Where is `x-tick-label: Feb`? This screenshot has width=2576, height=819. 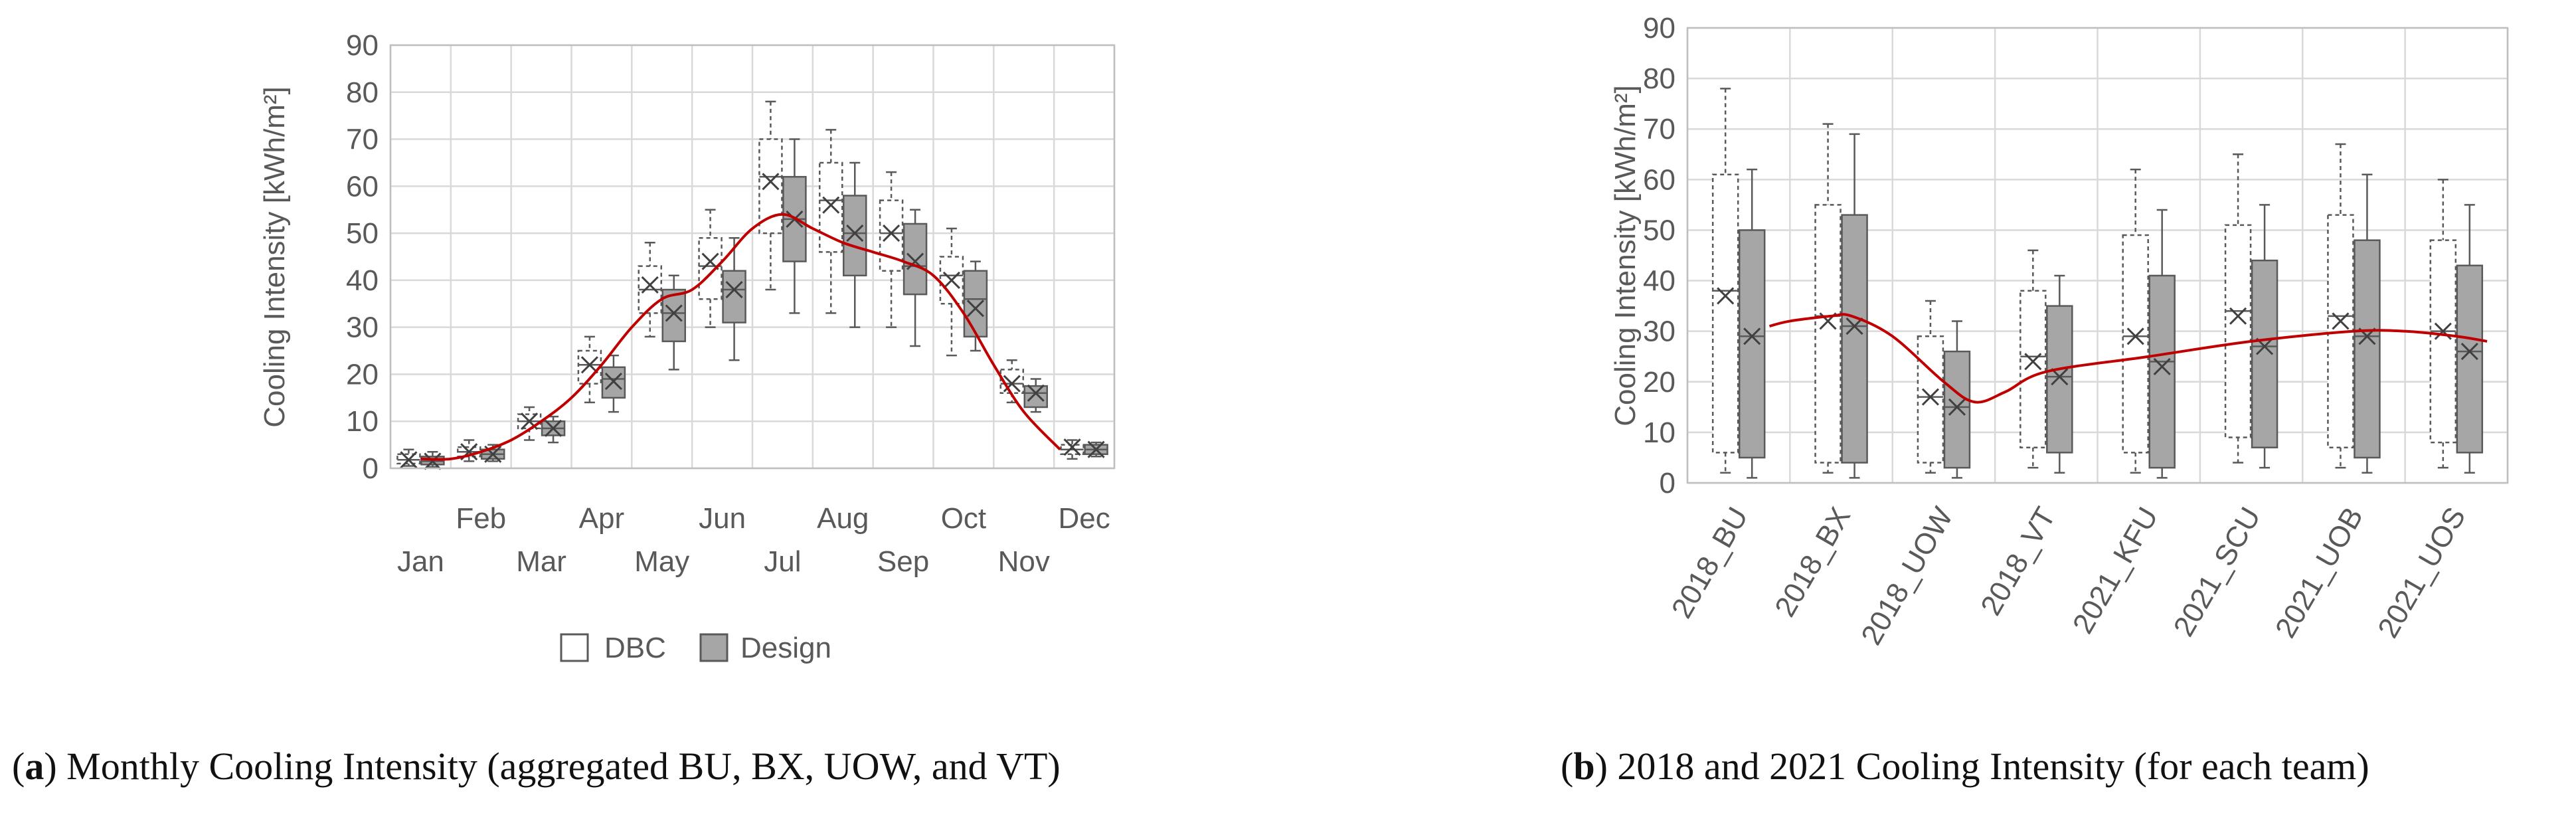 x-tick-label: Feb is located at coordinates (481, 518).